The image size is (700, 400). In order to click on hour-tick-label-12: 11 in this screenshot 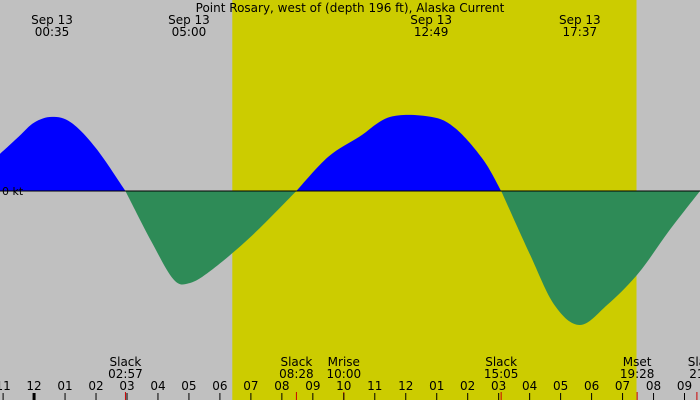, I will do `click(374, 386)`.